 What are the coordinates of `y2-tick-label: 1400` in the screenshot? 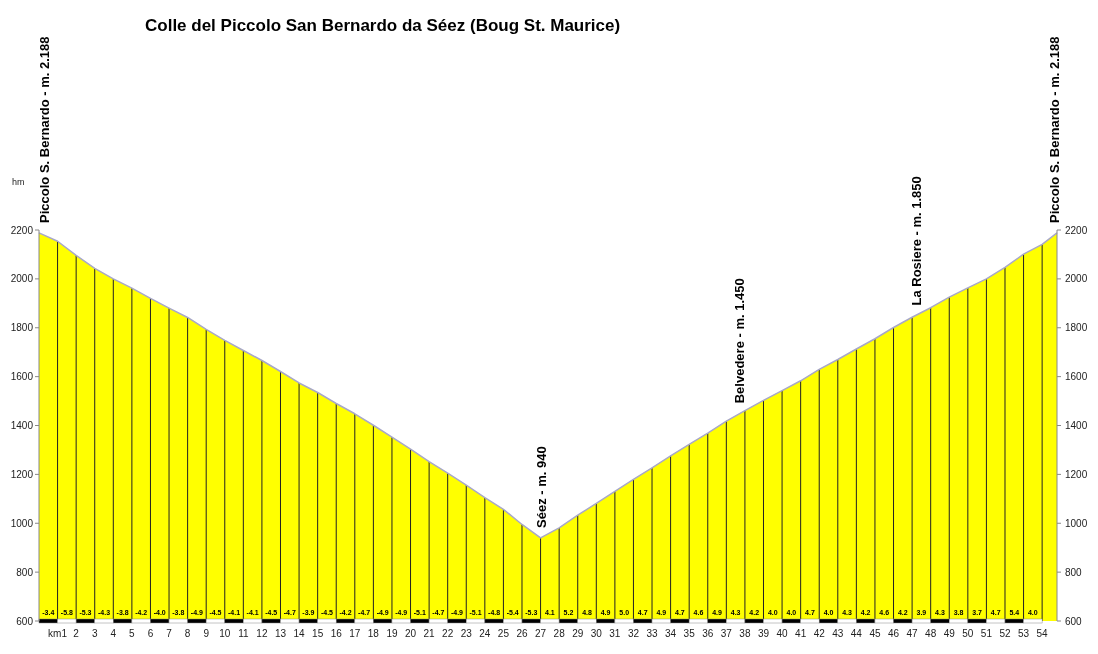 It's located at (1076, 425).